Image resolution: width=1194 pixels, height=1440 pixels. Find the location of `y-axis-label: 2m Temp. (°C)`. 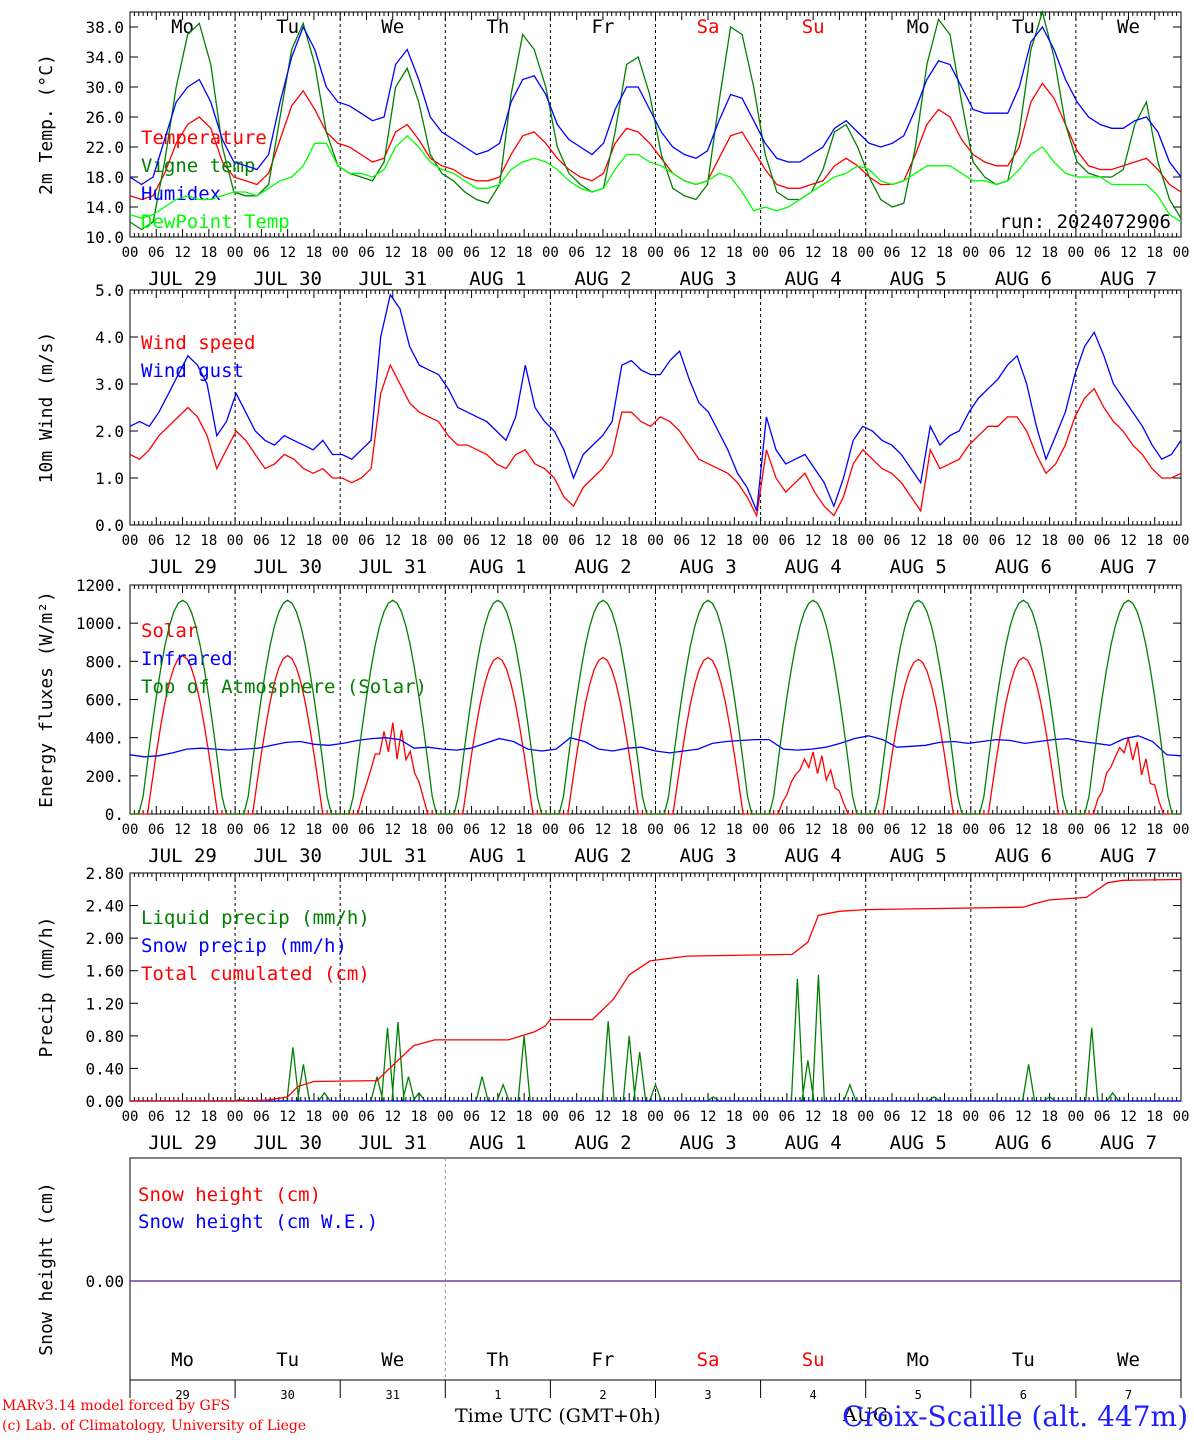

y-axis-label: 2m Temp. (°C) is located at coordinates (46, 124).